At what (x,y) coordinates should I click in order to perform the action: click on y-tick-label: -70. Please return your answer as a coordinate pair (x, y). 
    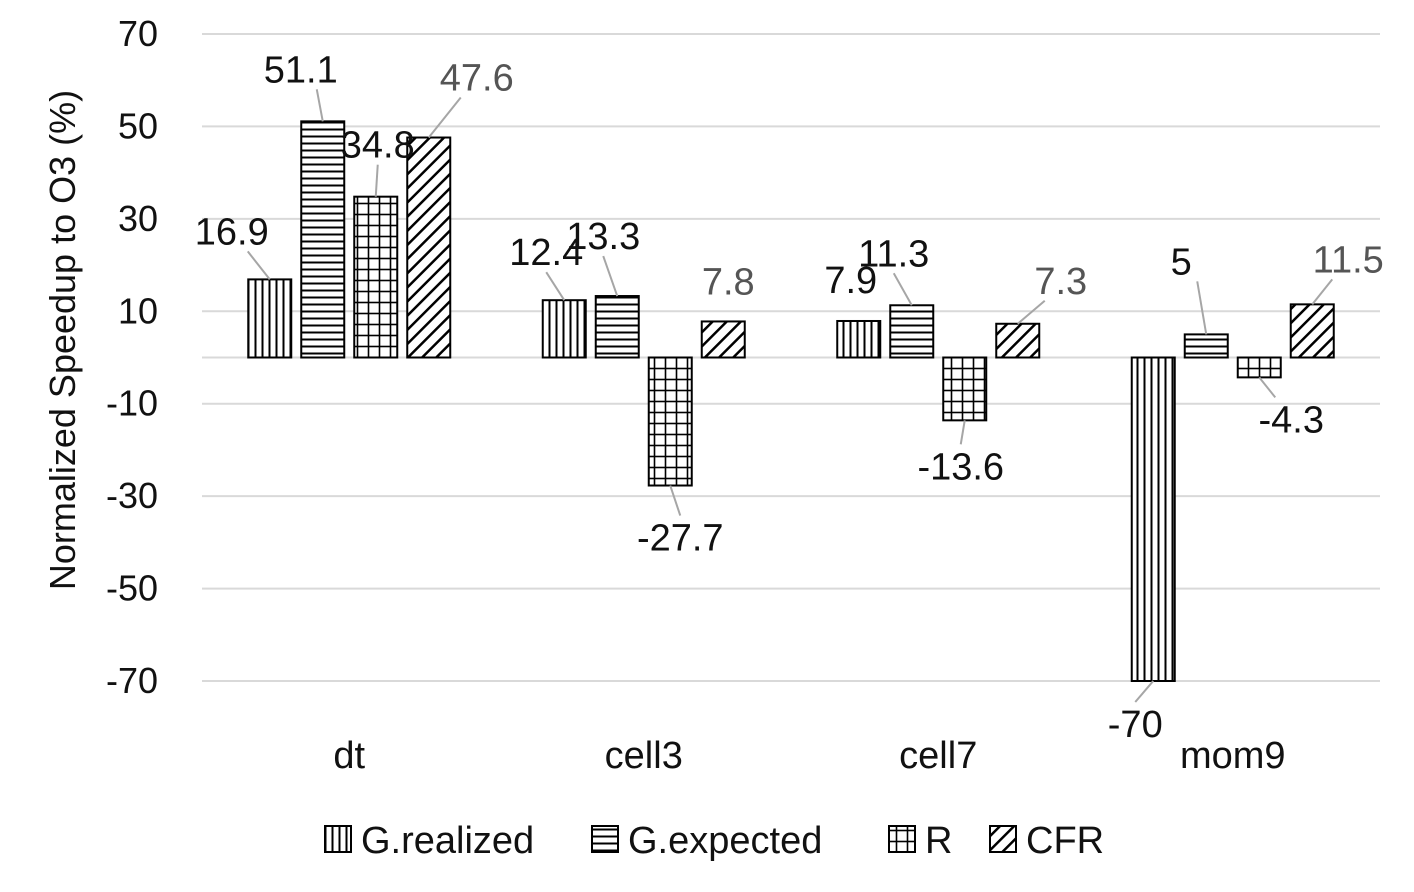
    Looking at the image, I should click on (132, 680).